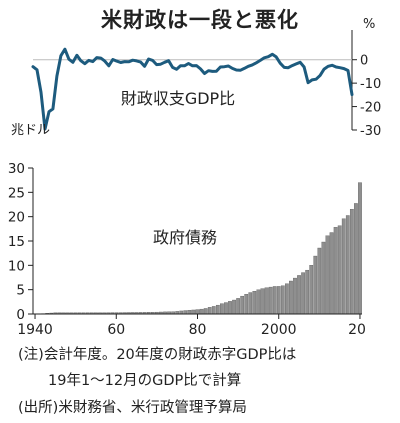 The image size is (400, 423). I want to click on balance-y-tick-label: -10, so click(370, 84).